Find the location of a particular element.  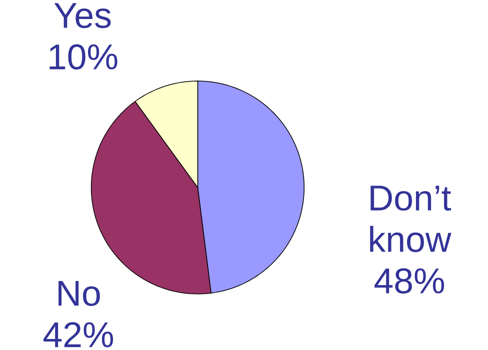

slice-label: No is located at coordinates (79, 293).